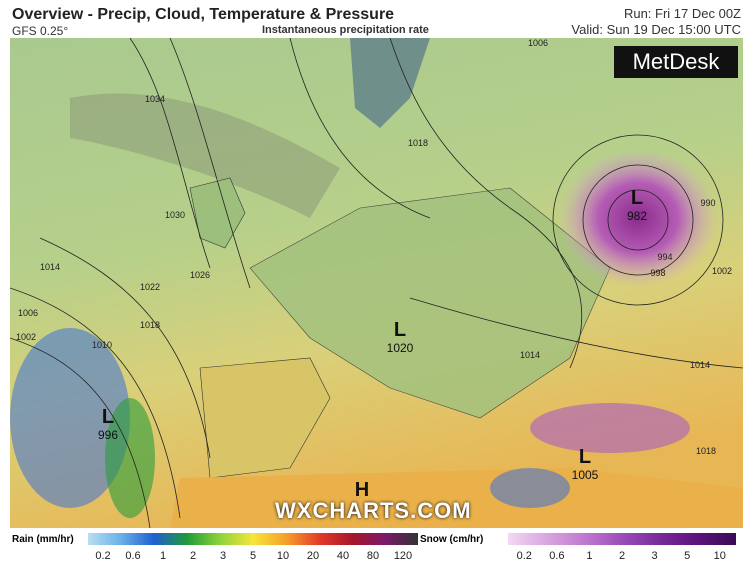 Image resolution: width=753 pixels, height=573 pixels. Describe the element at coordinates (40, 31) in the screenshot. I see `model-name: GFS 0.25°` at that location.